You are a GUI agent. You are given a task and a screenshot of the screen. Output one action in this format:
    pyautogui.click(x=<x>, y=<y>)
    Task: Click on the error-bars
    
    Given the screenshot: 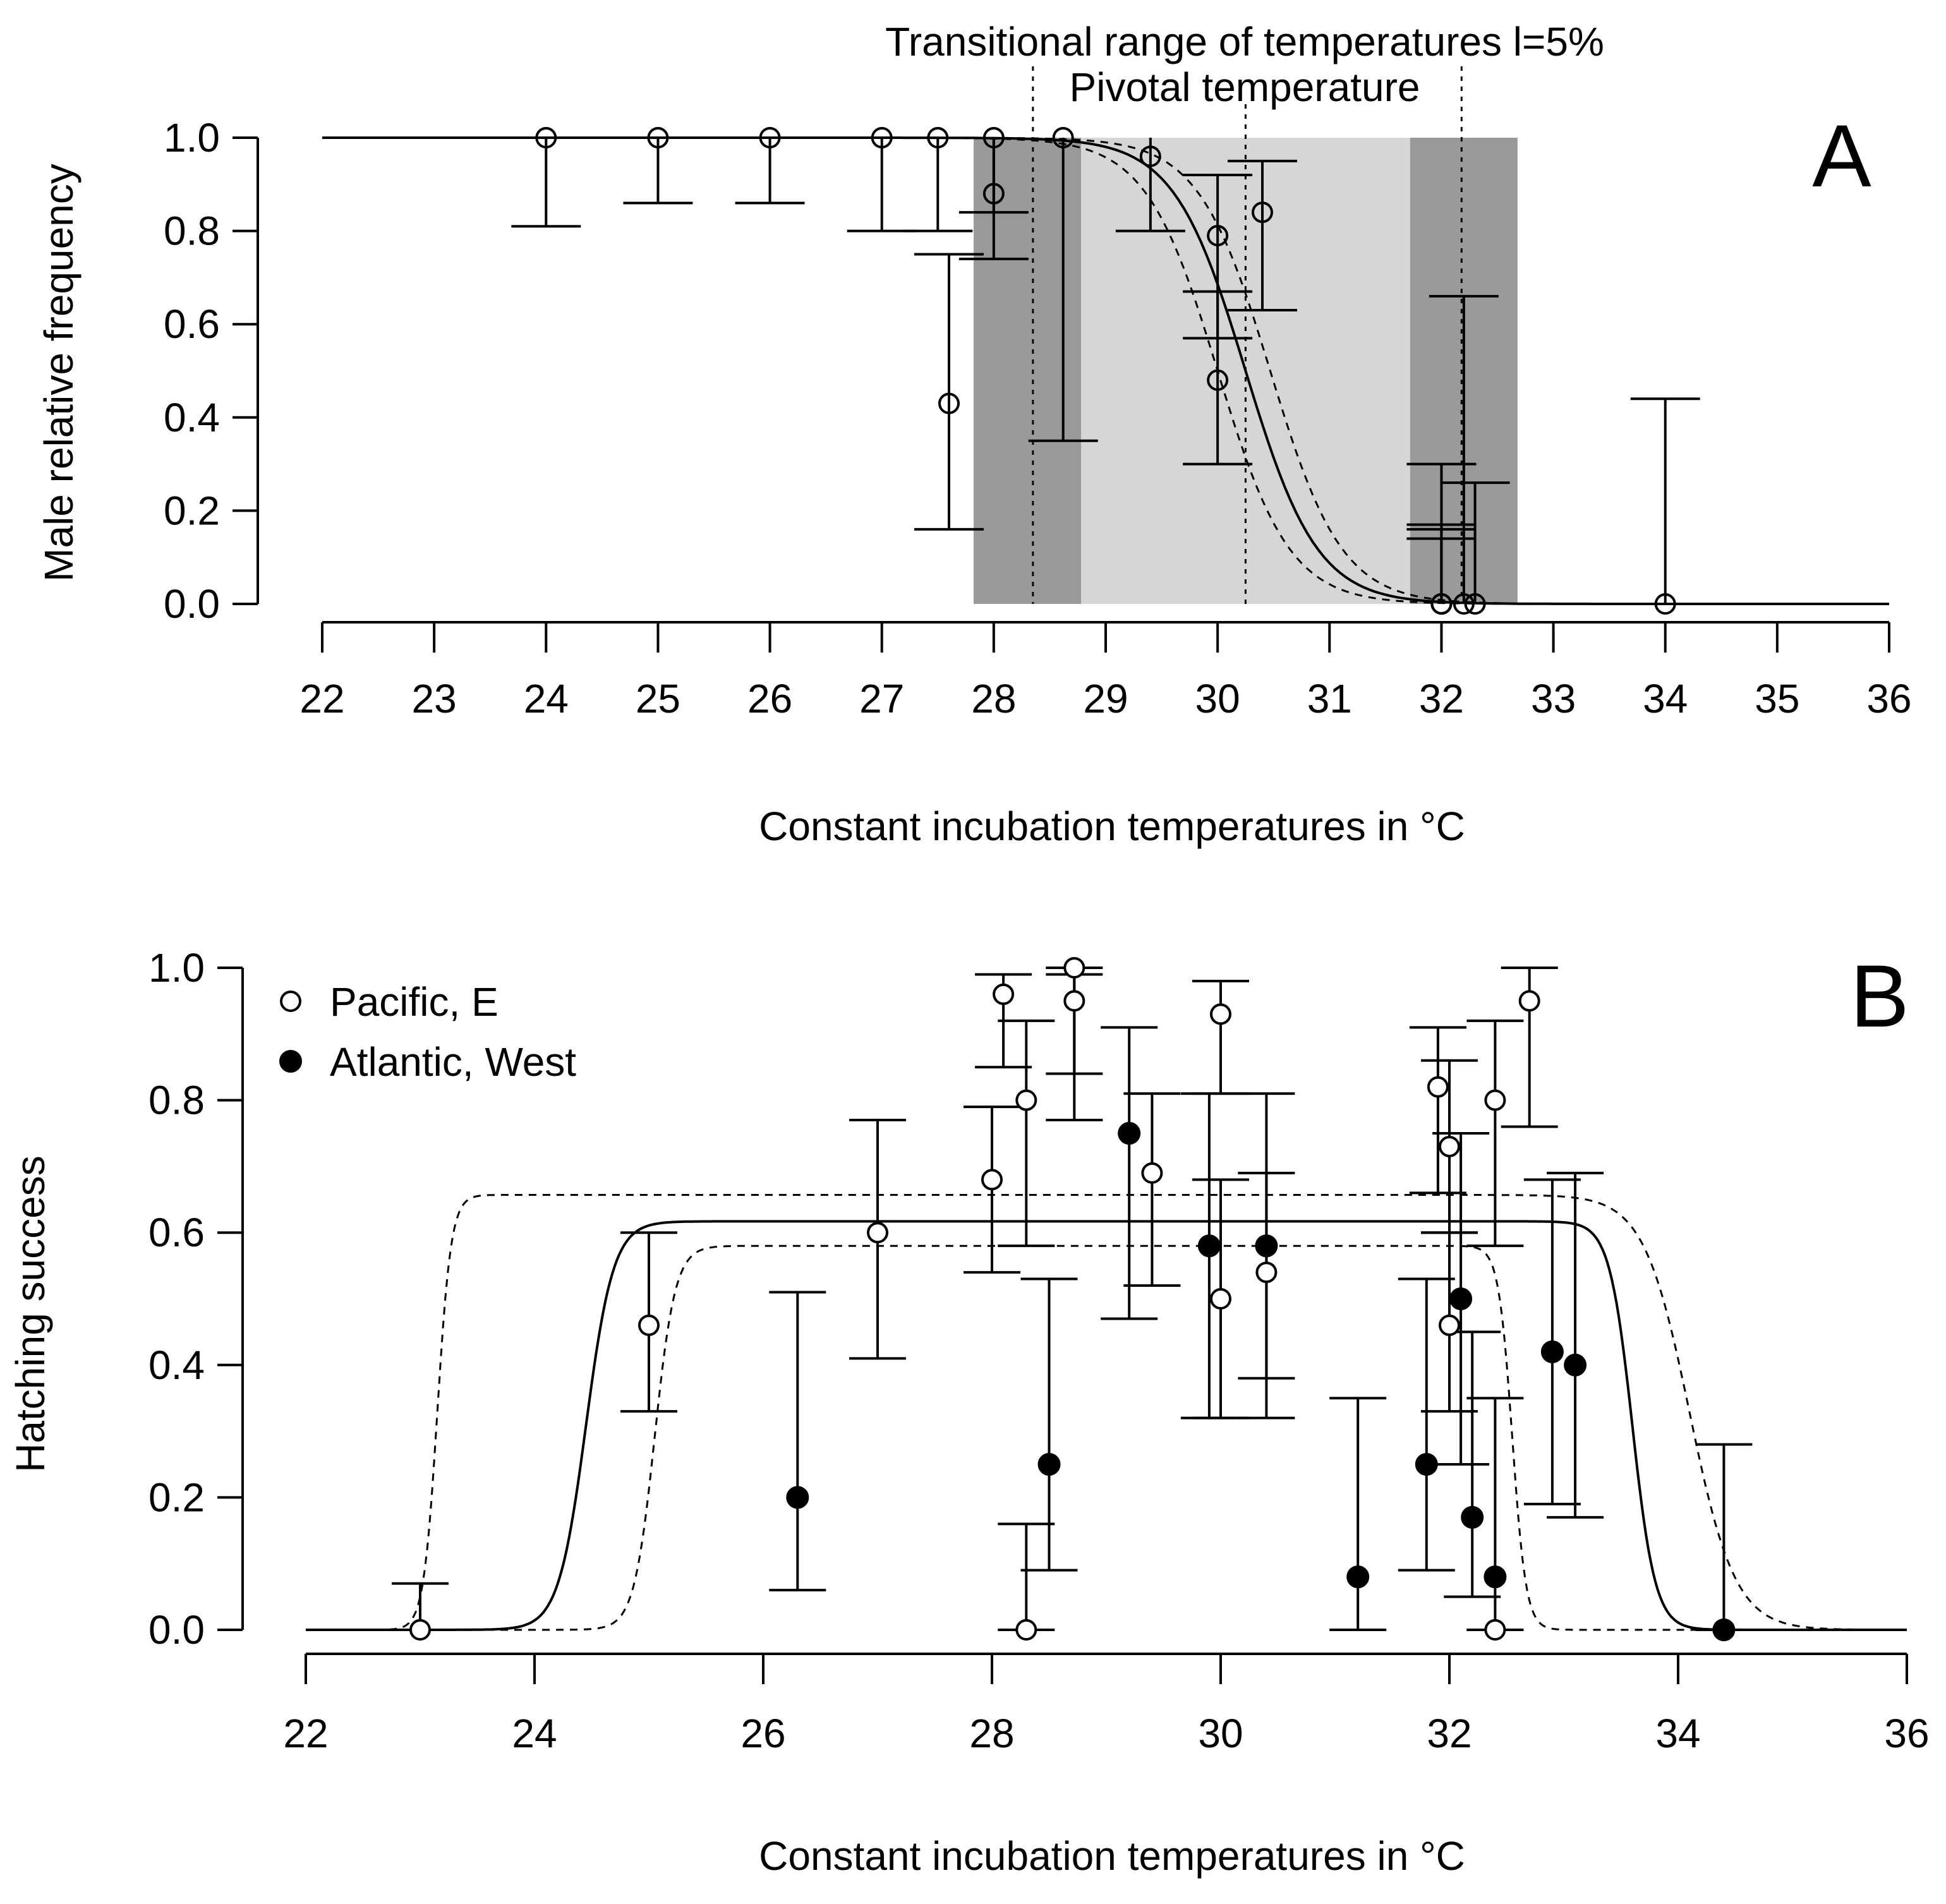 What is the action you would take?
    pyautogui.click(x=1105, y=371)
    